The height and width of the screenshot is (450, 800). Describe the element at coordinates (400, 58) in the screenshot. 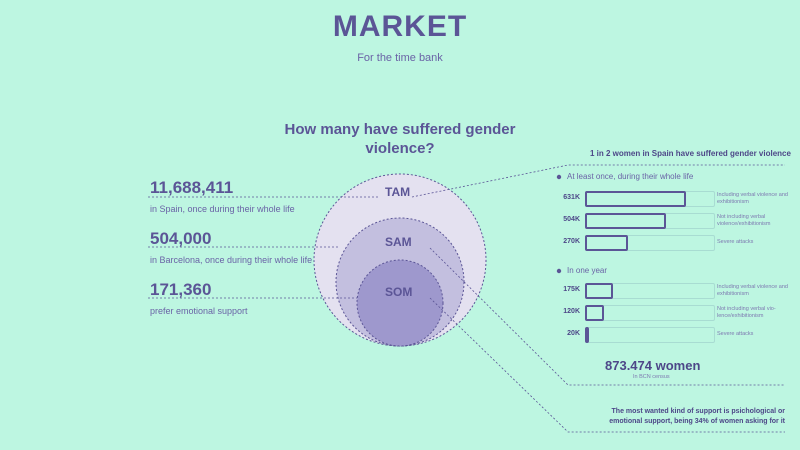

I see `page-subtitle: For the time bank` at that location.